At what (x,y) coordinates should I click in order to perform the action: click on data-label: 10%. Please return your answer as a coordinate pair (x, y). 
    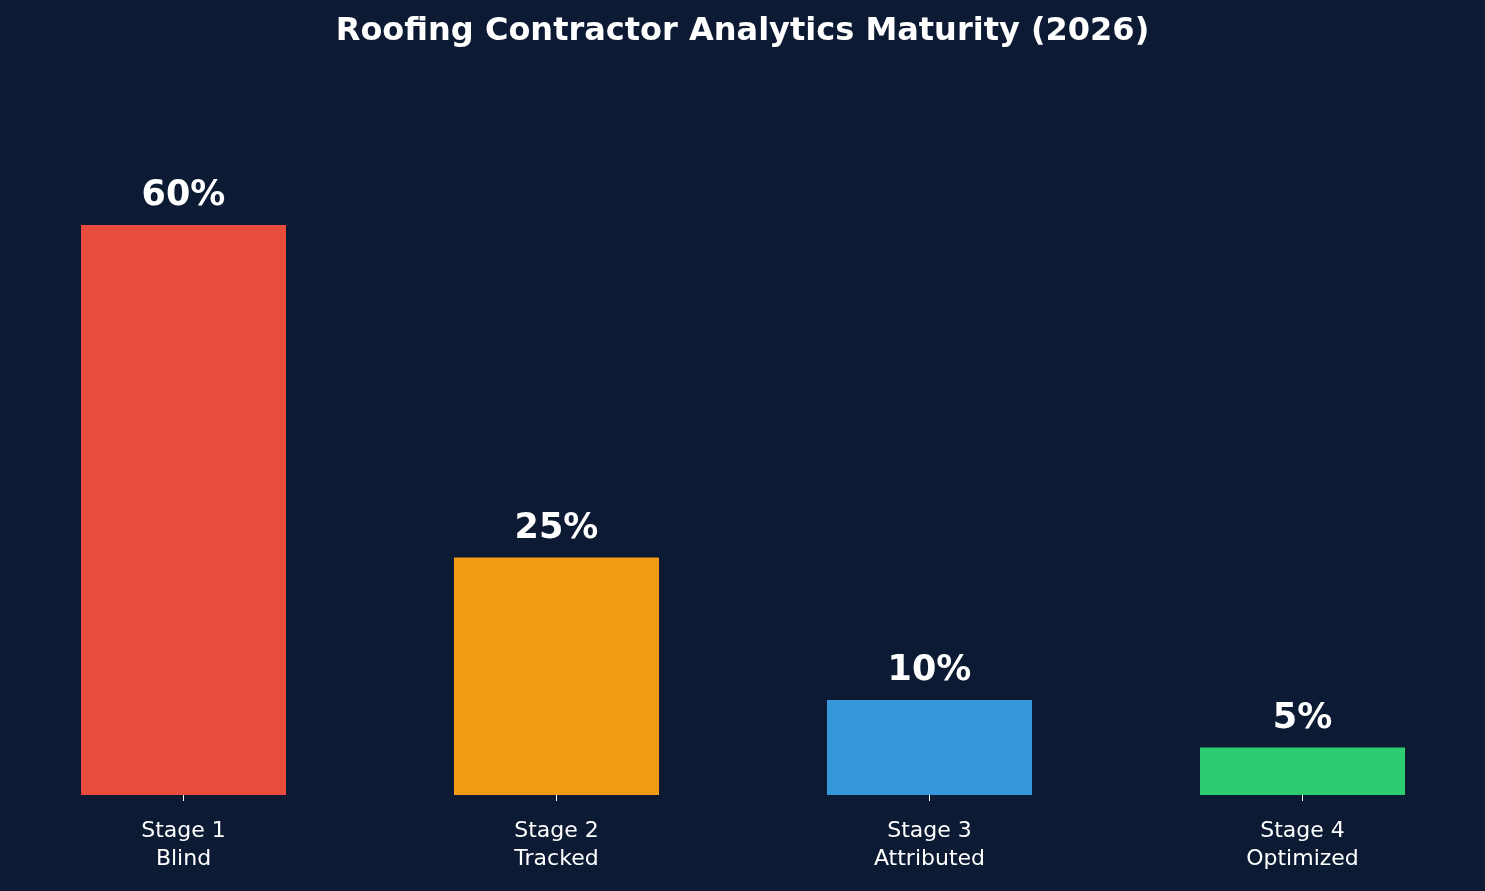
    Looking at the image, I should click on (929, 668).